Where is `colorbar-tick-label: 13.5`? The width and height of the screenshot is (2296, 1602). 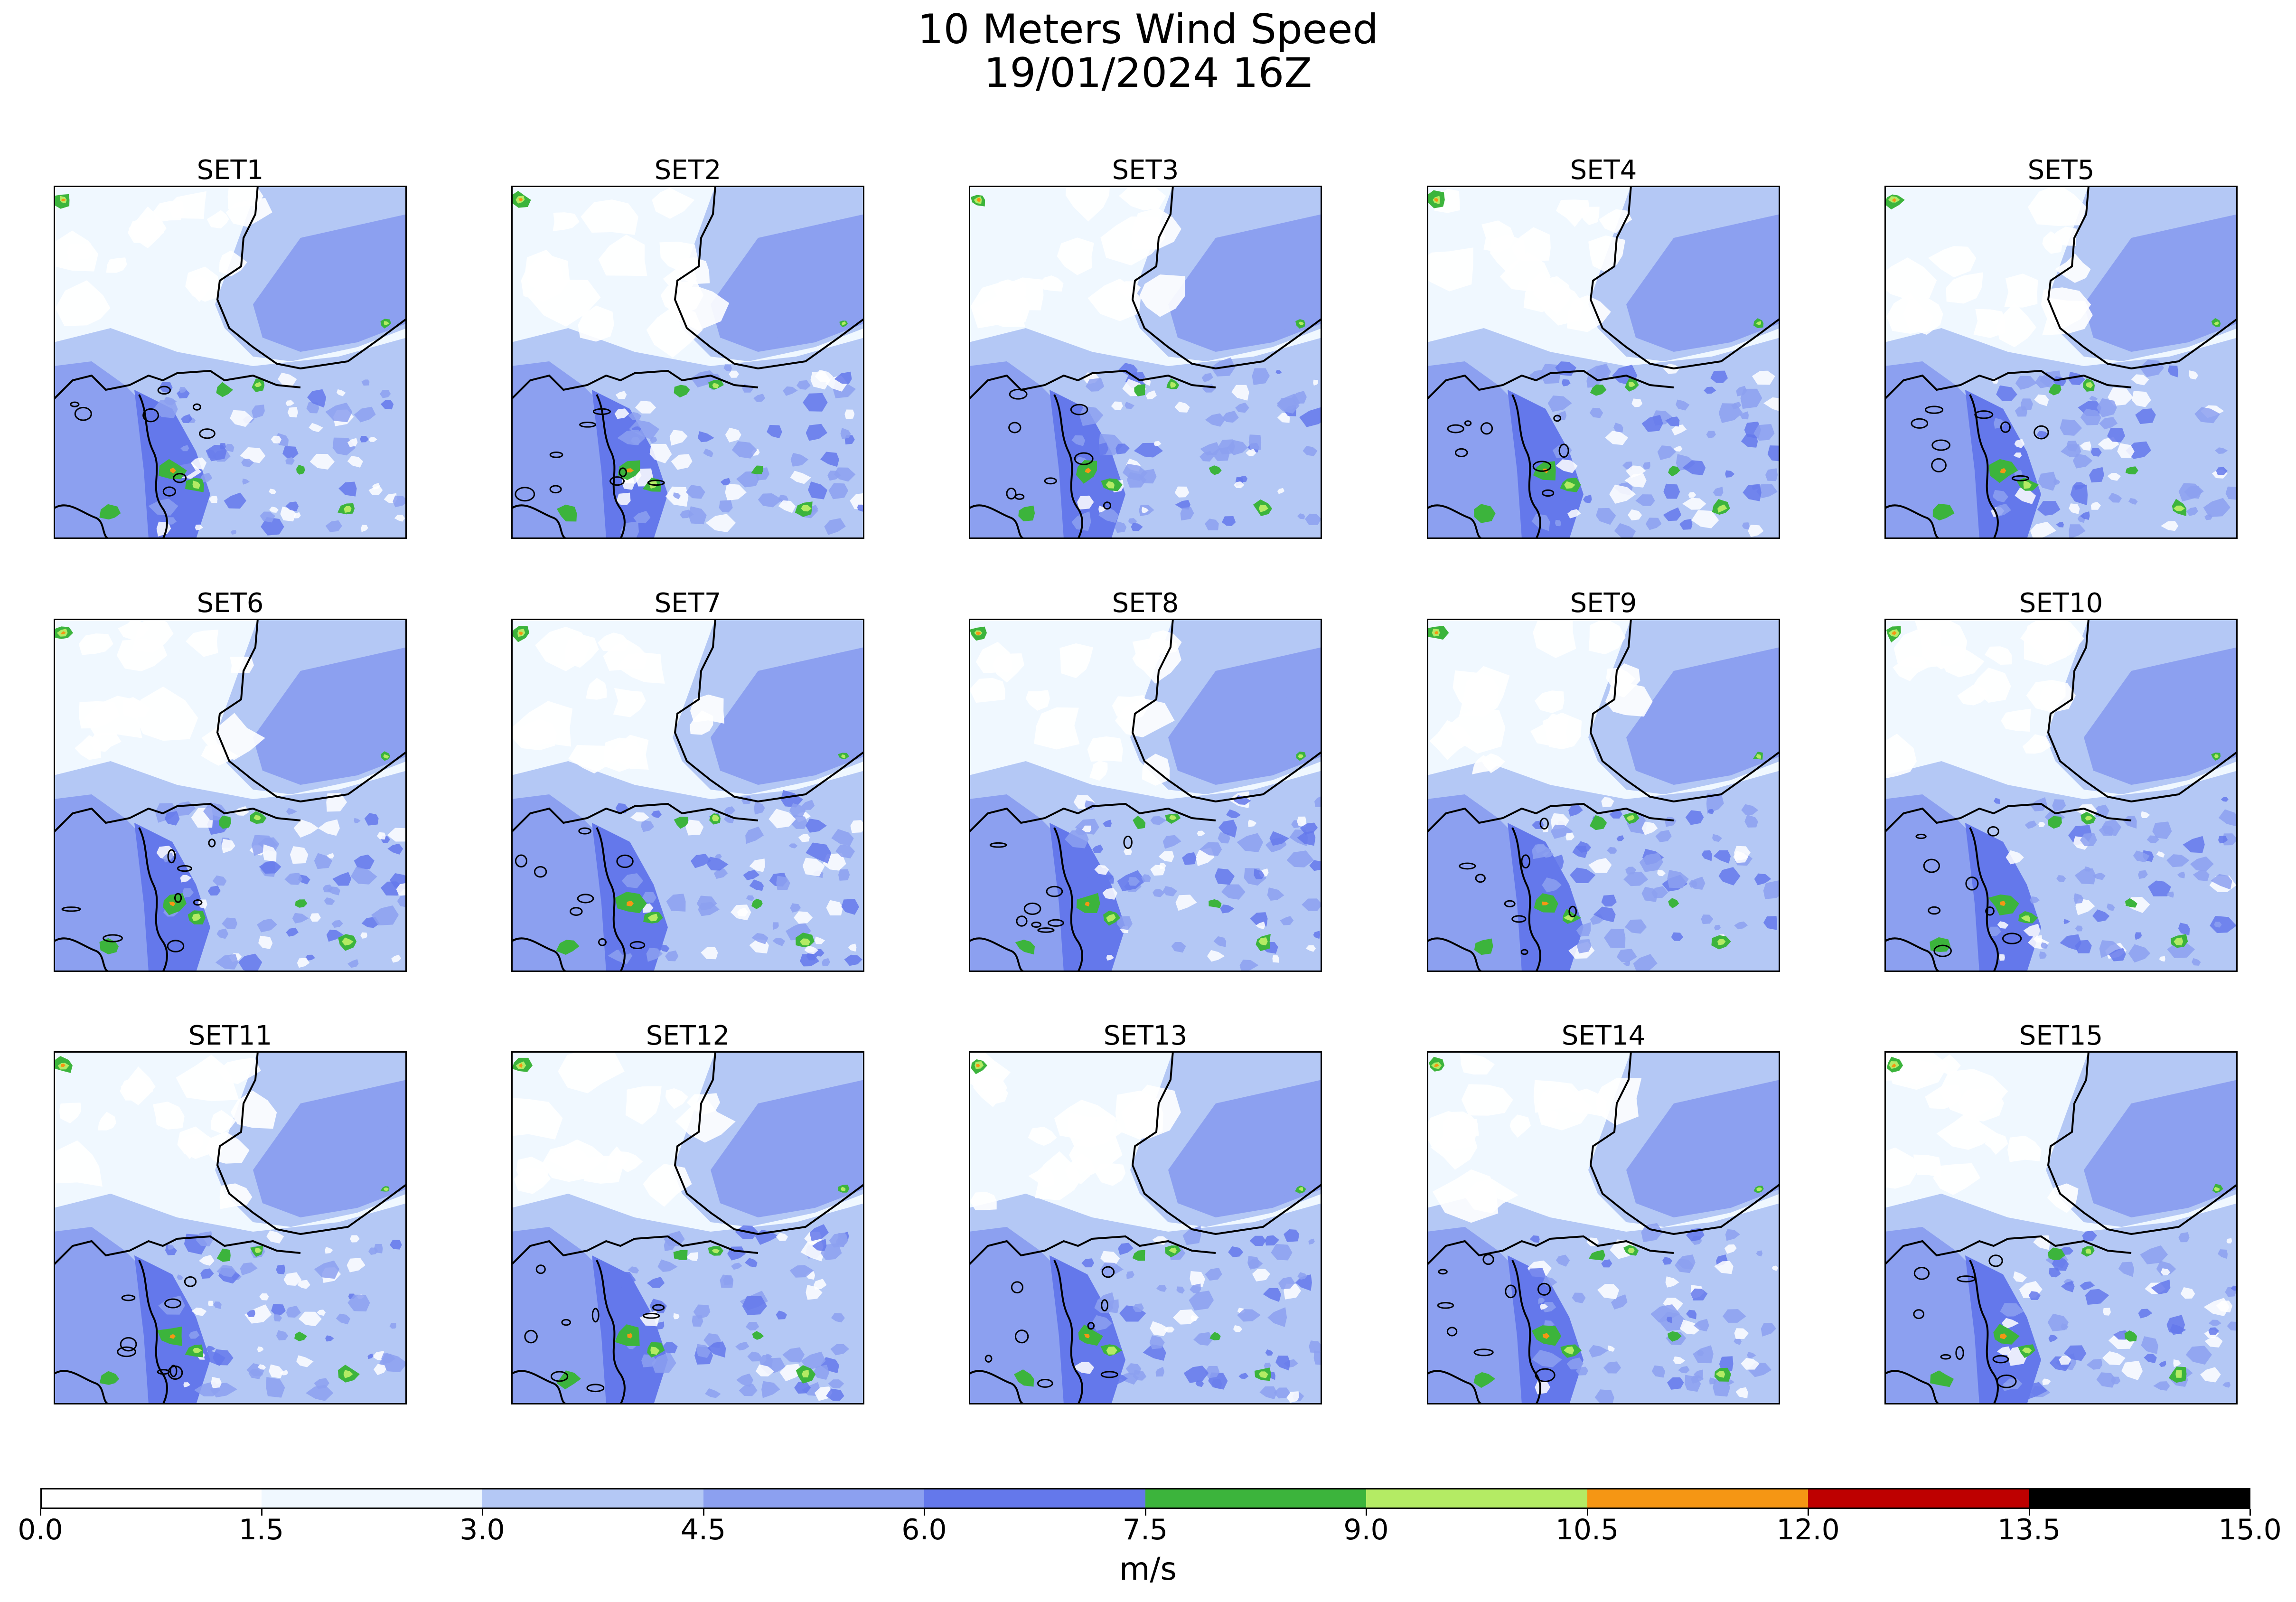
colorbar-tick-label: 13.5 is located at coordinates (2029, 1529).